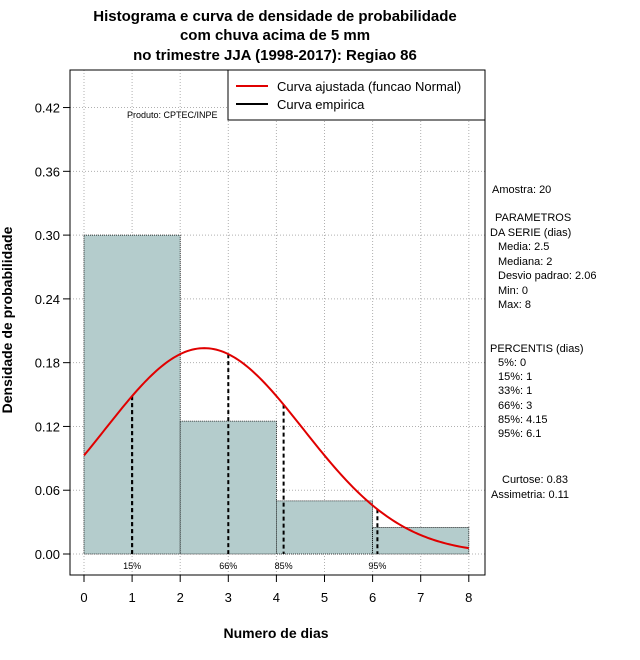 This screenshot has height=660, width=640. What do you see at coordinates (83, 597) in the screenshot?
I see `x-tick-label-0: 0` at bounding box center [83, 597].